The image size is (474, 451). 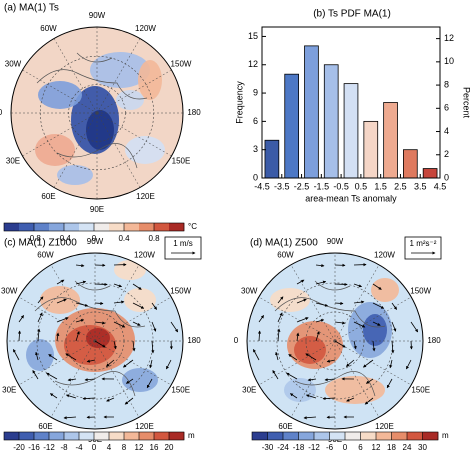 I want to click on longitude-label: 120E, so click(x=144, y=426).